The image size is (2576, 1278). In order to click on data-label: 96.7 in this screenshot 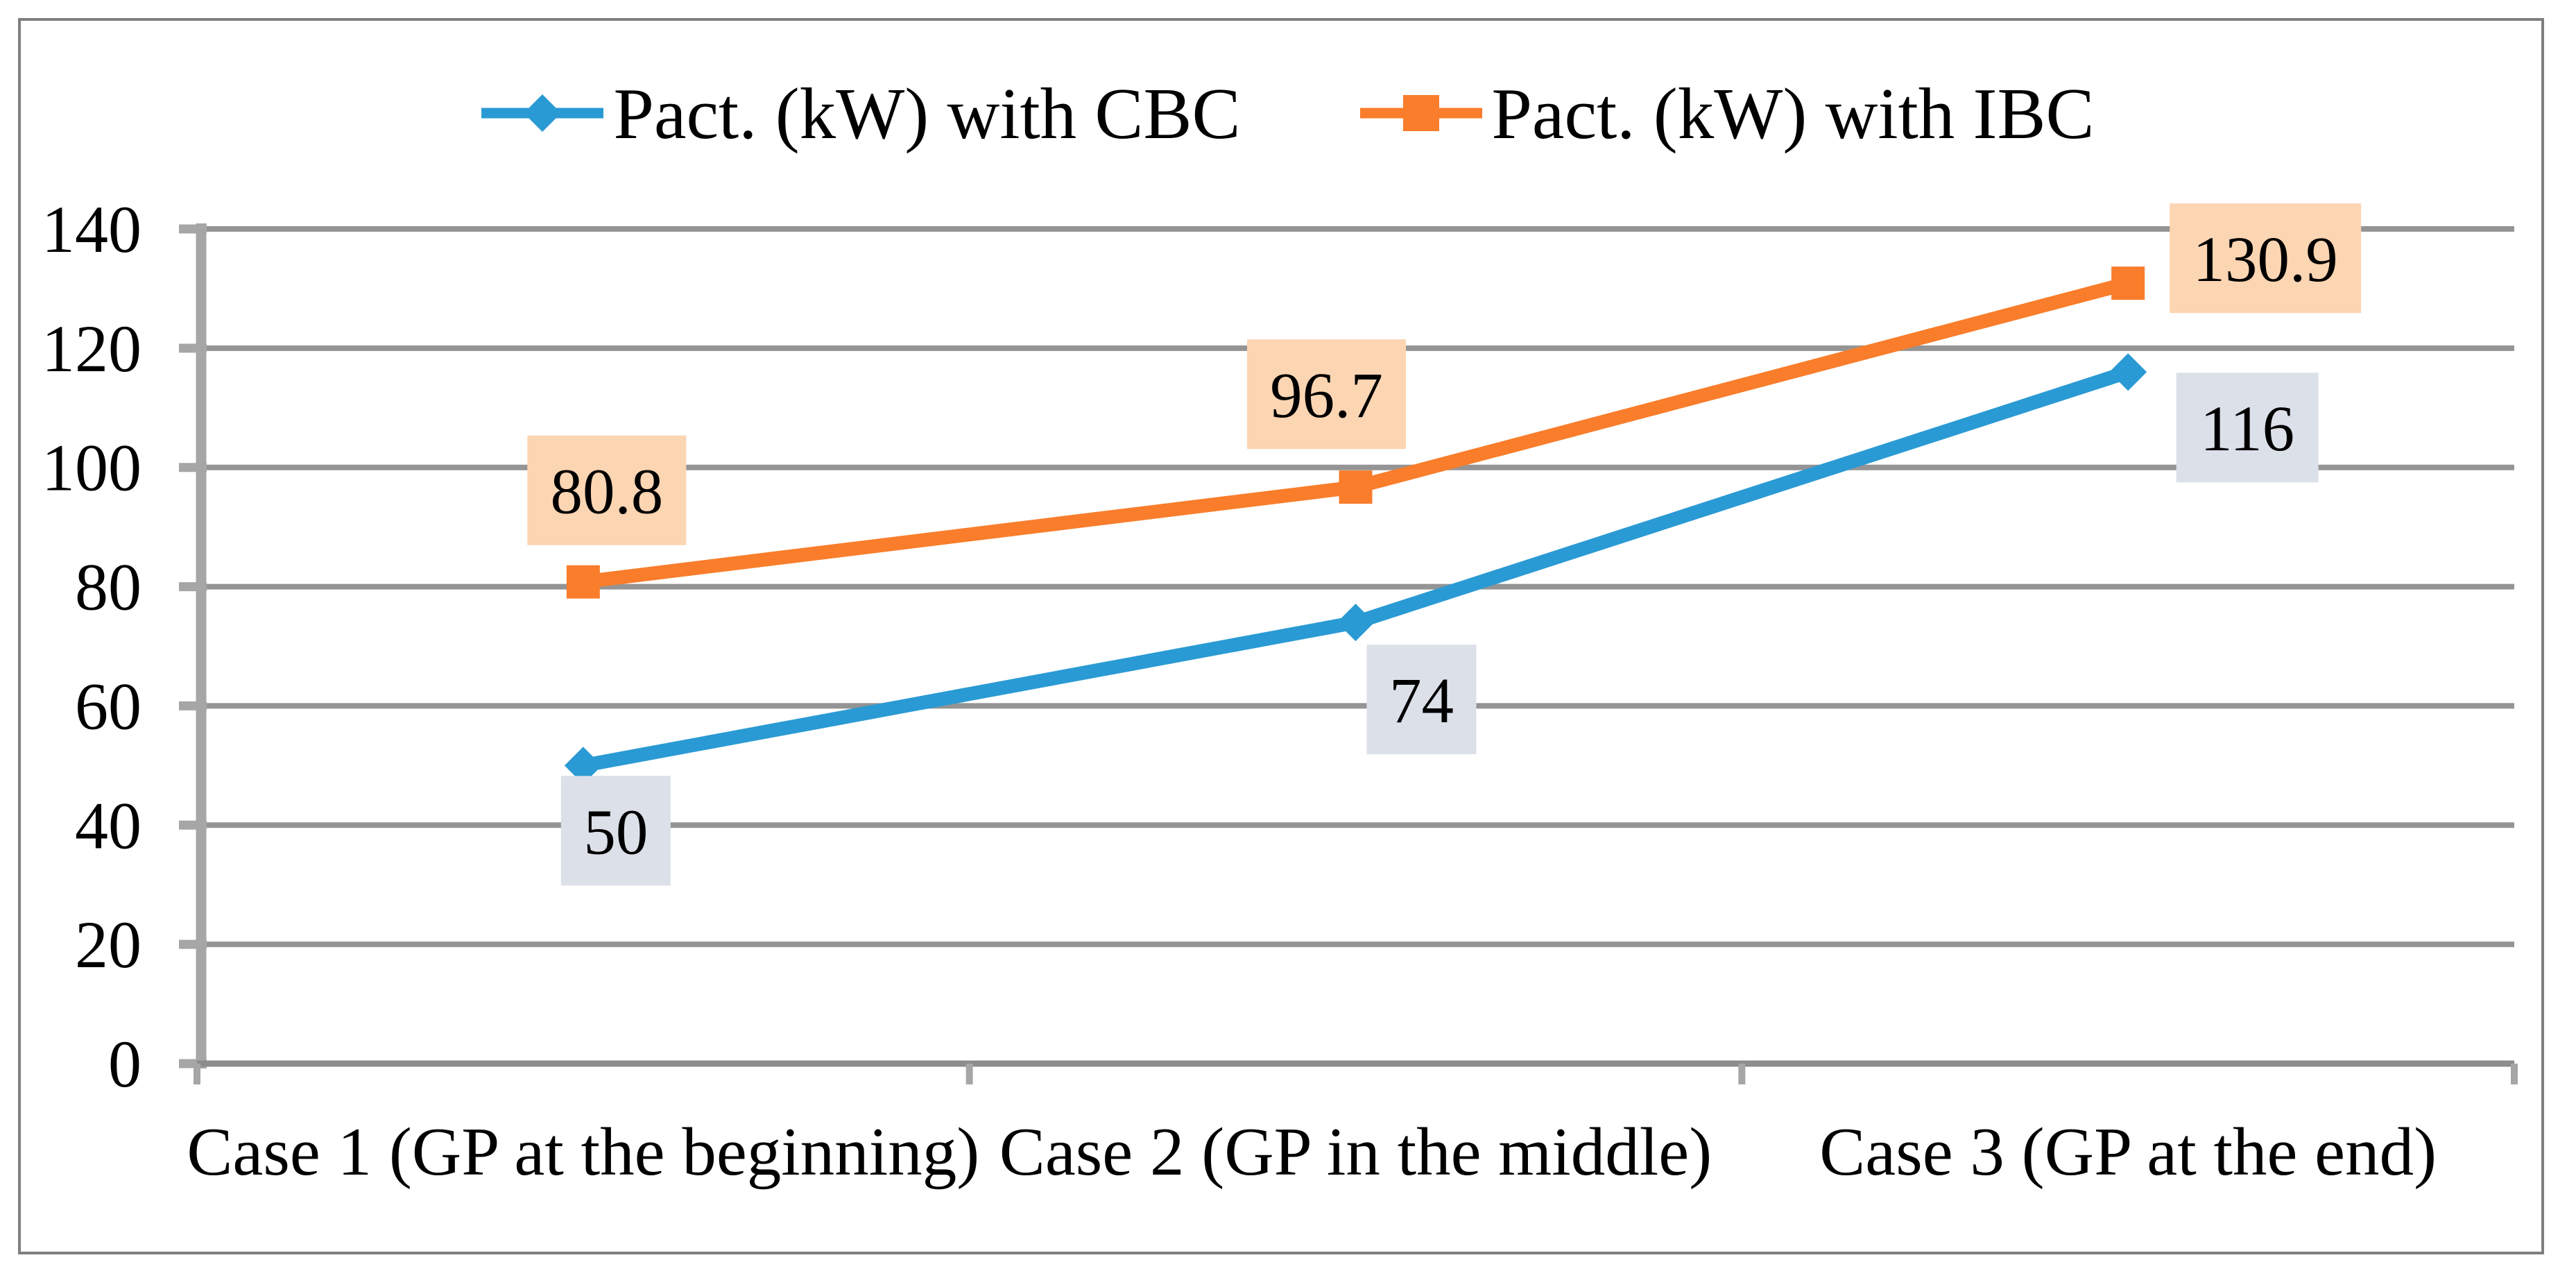, I will do `click(1326, 396)`.